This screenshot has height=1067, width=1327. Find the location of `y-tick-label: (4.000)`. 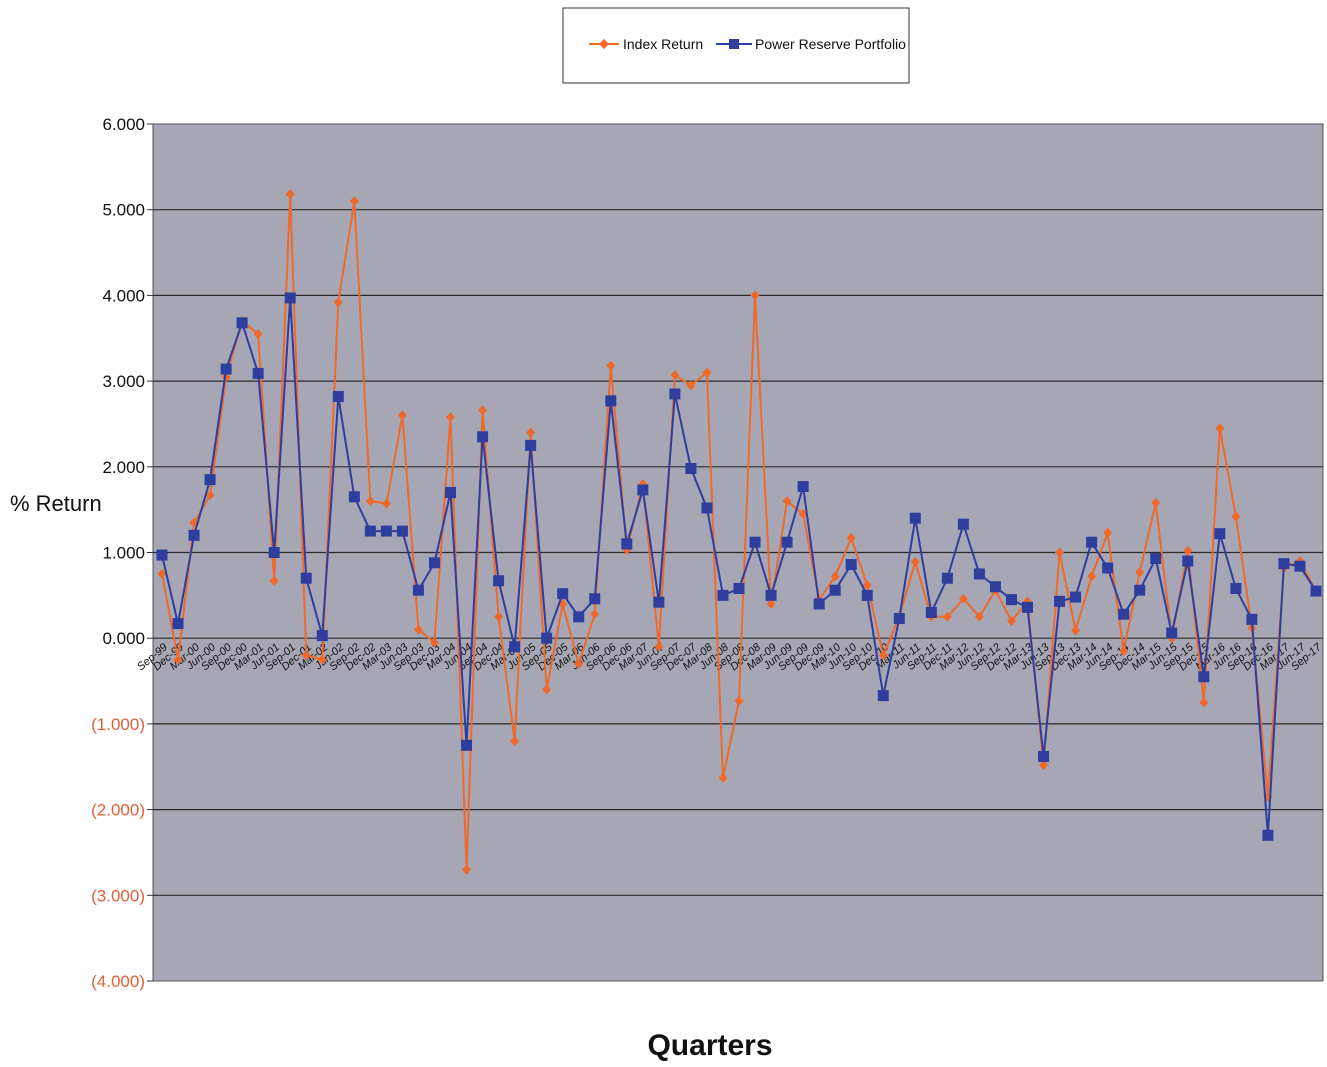

y-tick-label: (4.000) is located at coordinates (118, 981).